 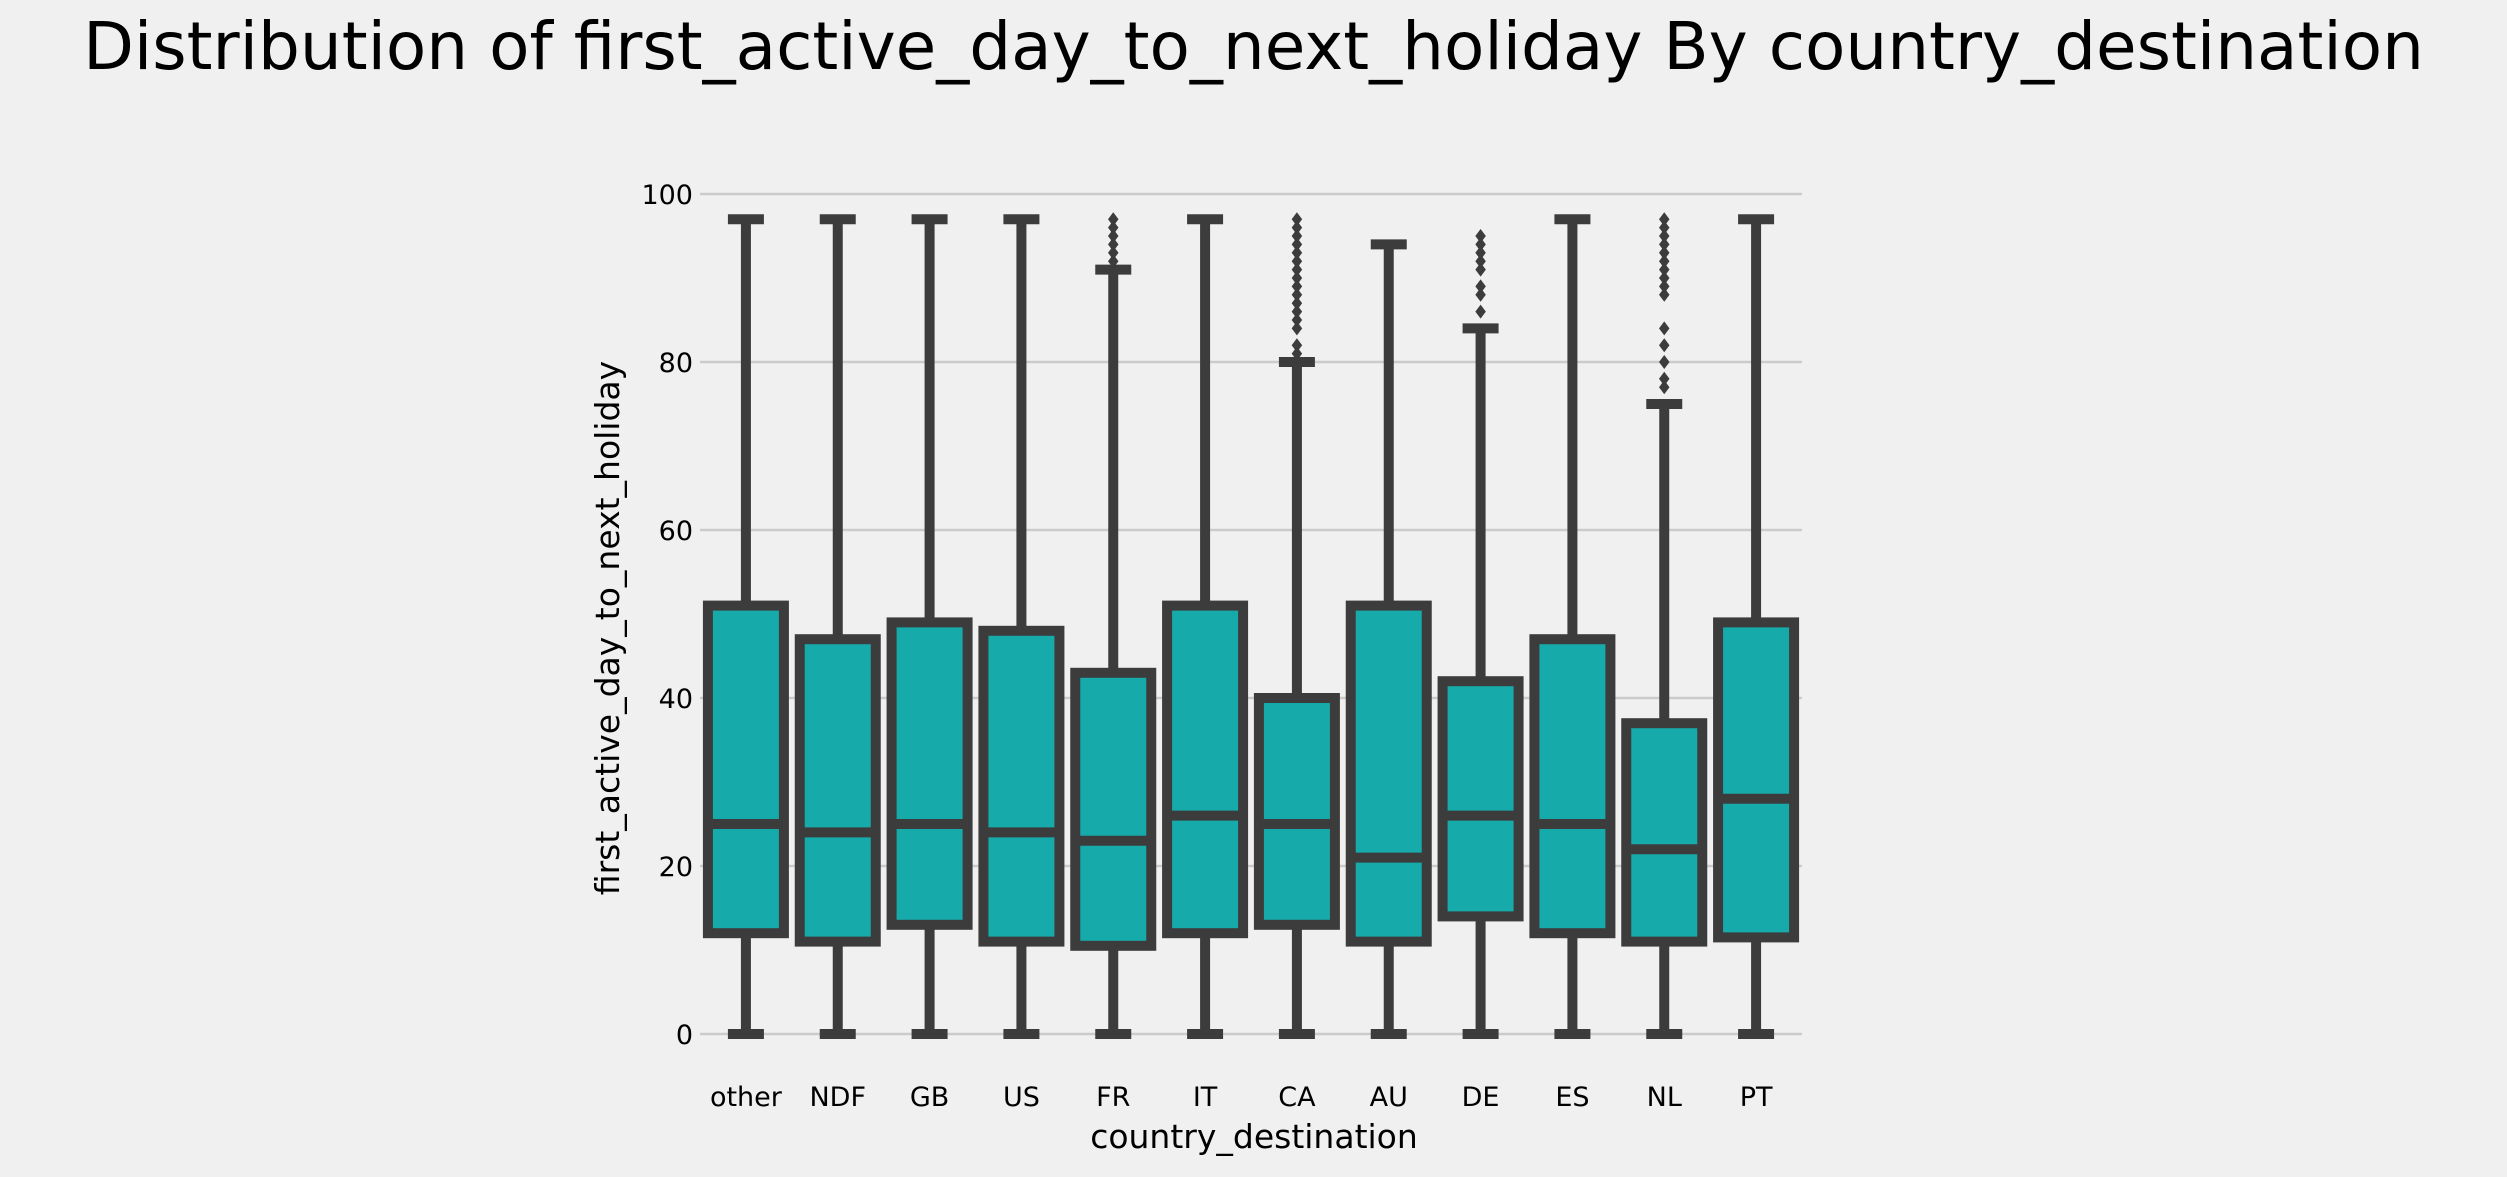 What do you see at coordinates (1481, 1097) in the screenshot?
I see `x-tick-label: DE` at bounding box center [1481, 1097].